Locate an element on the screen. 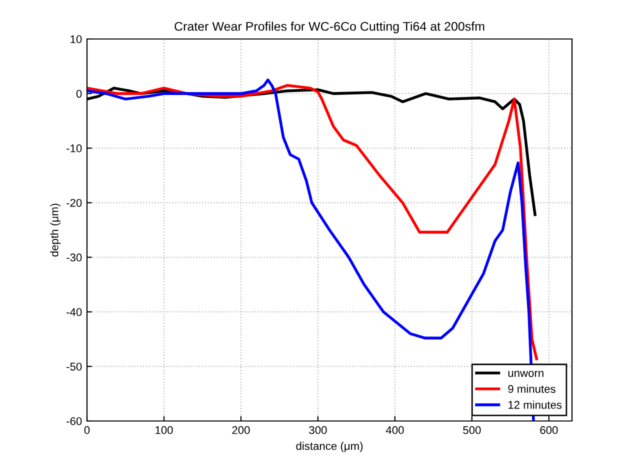 The image size is (621, 471). y-tick-label: -60 is located at coordinates (74, 421).